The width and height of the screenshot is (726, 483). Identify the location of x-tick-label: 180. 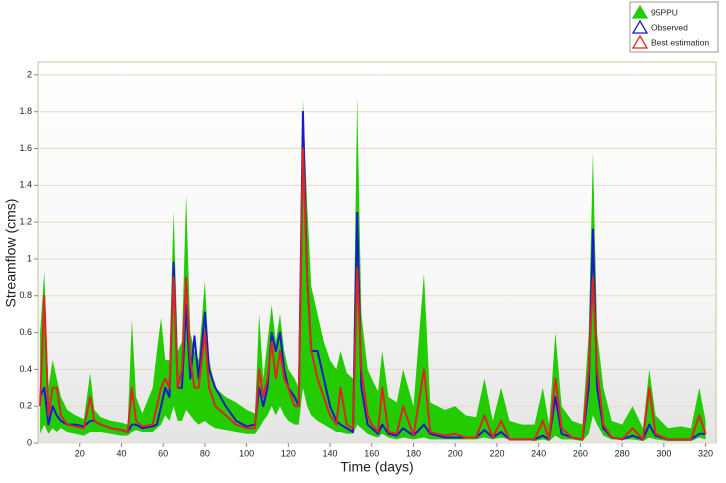
(413, 453).